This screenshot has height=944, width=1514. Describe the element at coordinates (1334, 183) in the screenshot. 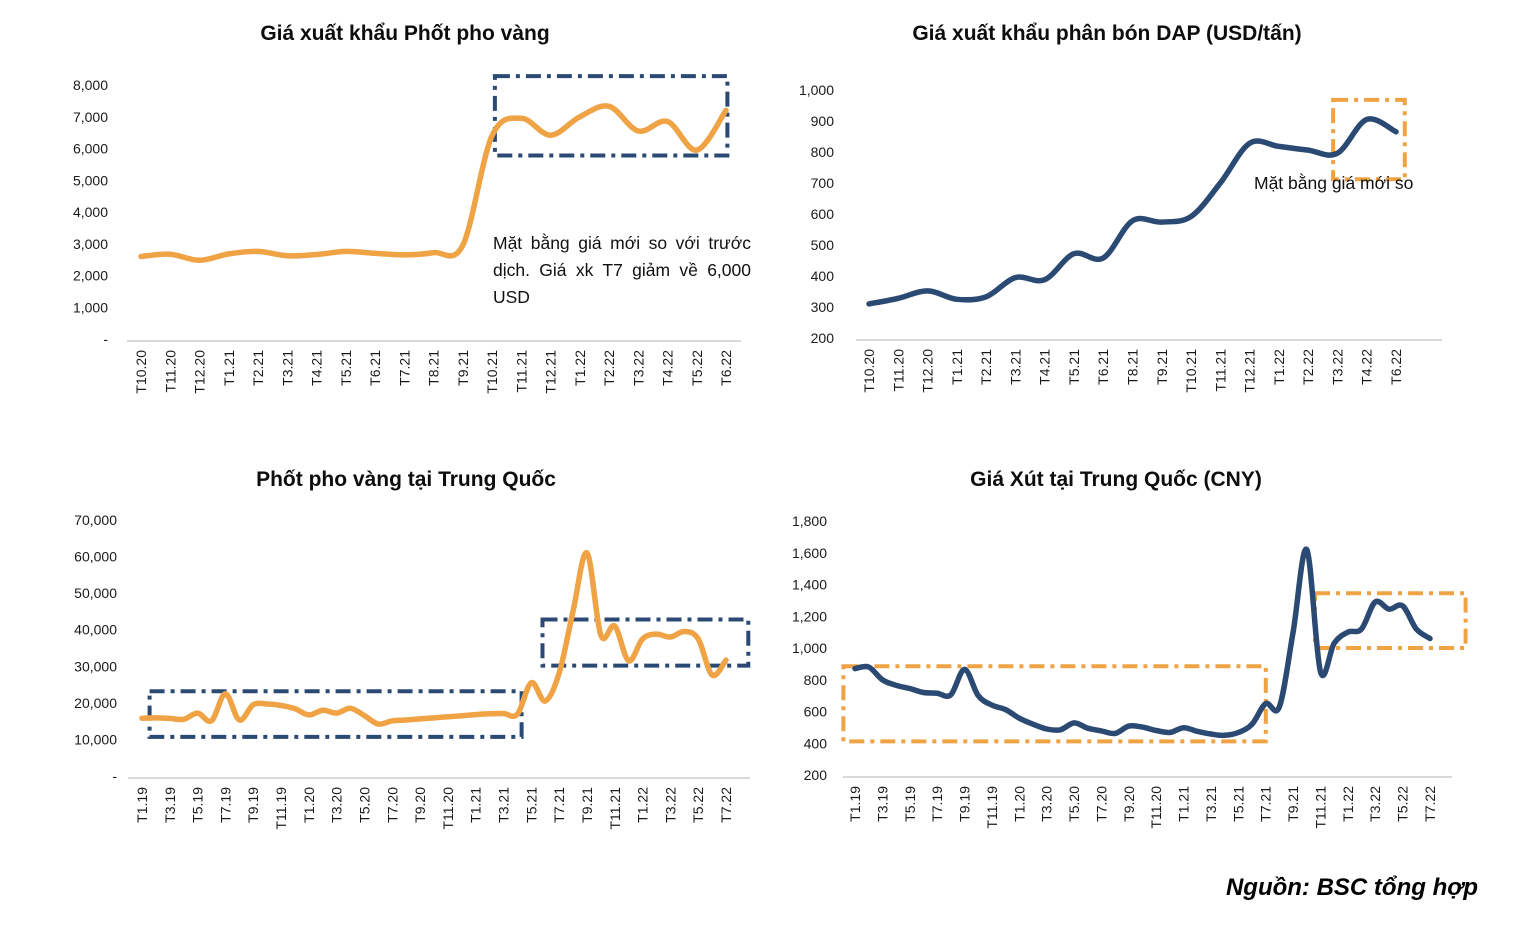

I see `annotation-new-price-level-dap: Mặt bằng giá mới so` at that location.